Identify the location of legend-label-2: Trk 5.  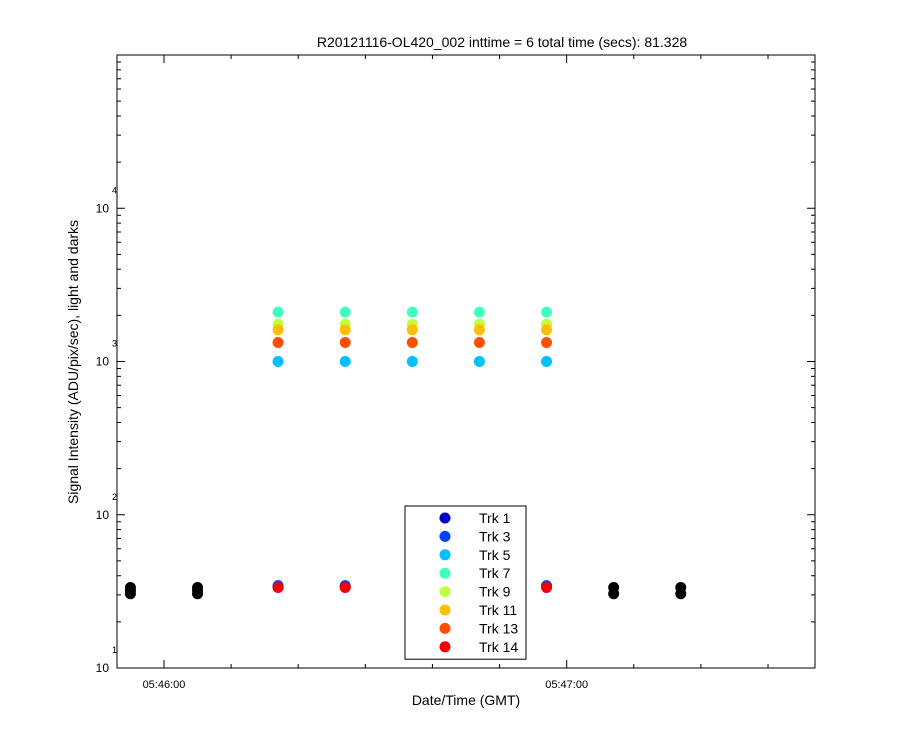
(495, 555).